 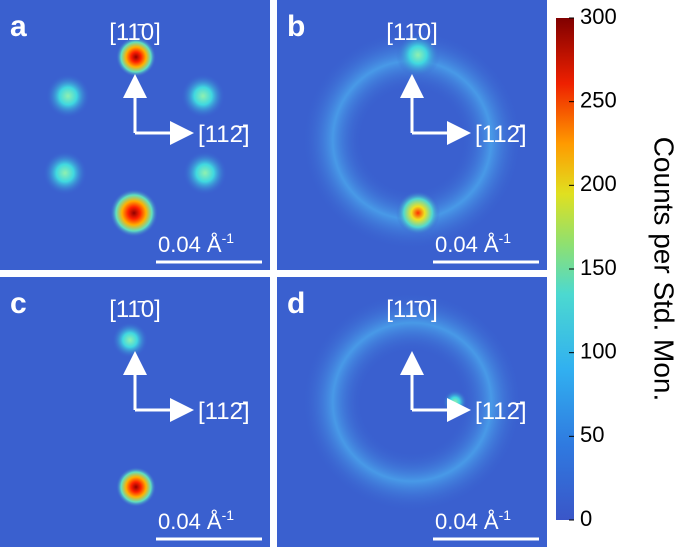 What do you see at coordinates (598, 16) in the screenshot?
I see `colorbar-tick-label: 300` at bounding box center [598, 16].